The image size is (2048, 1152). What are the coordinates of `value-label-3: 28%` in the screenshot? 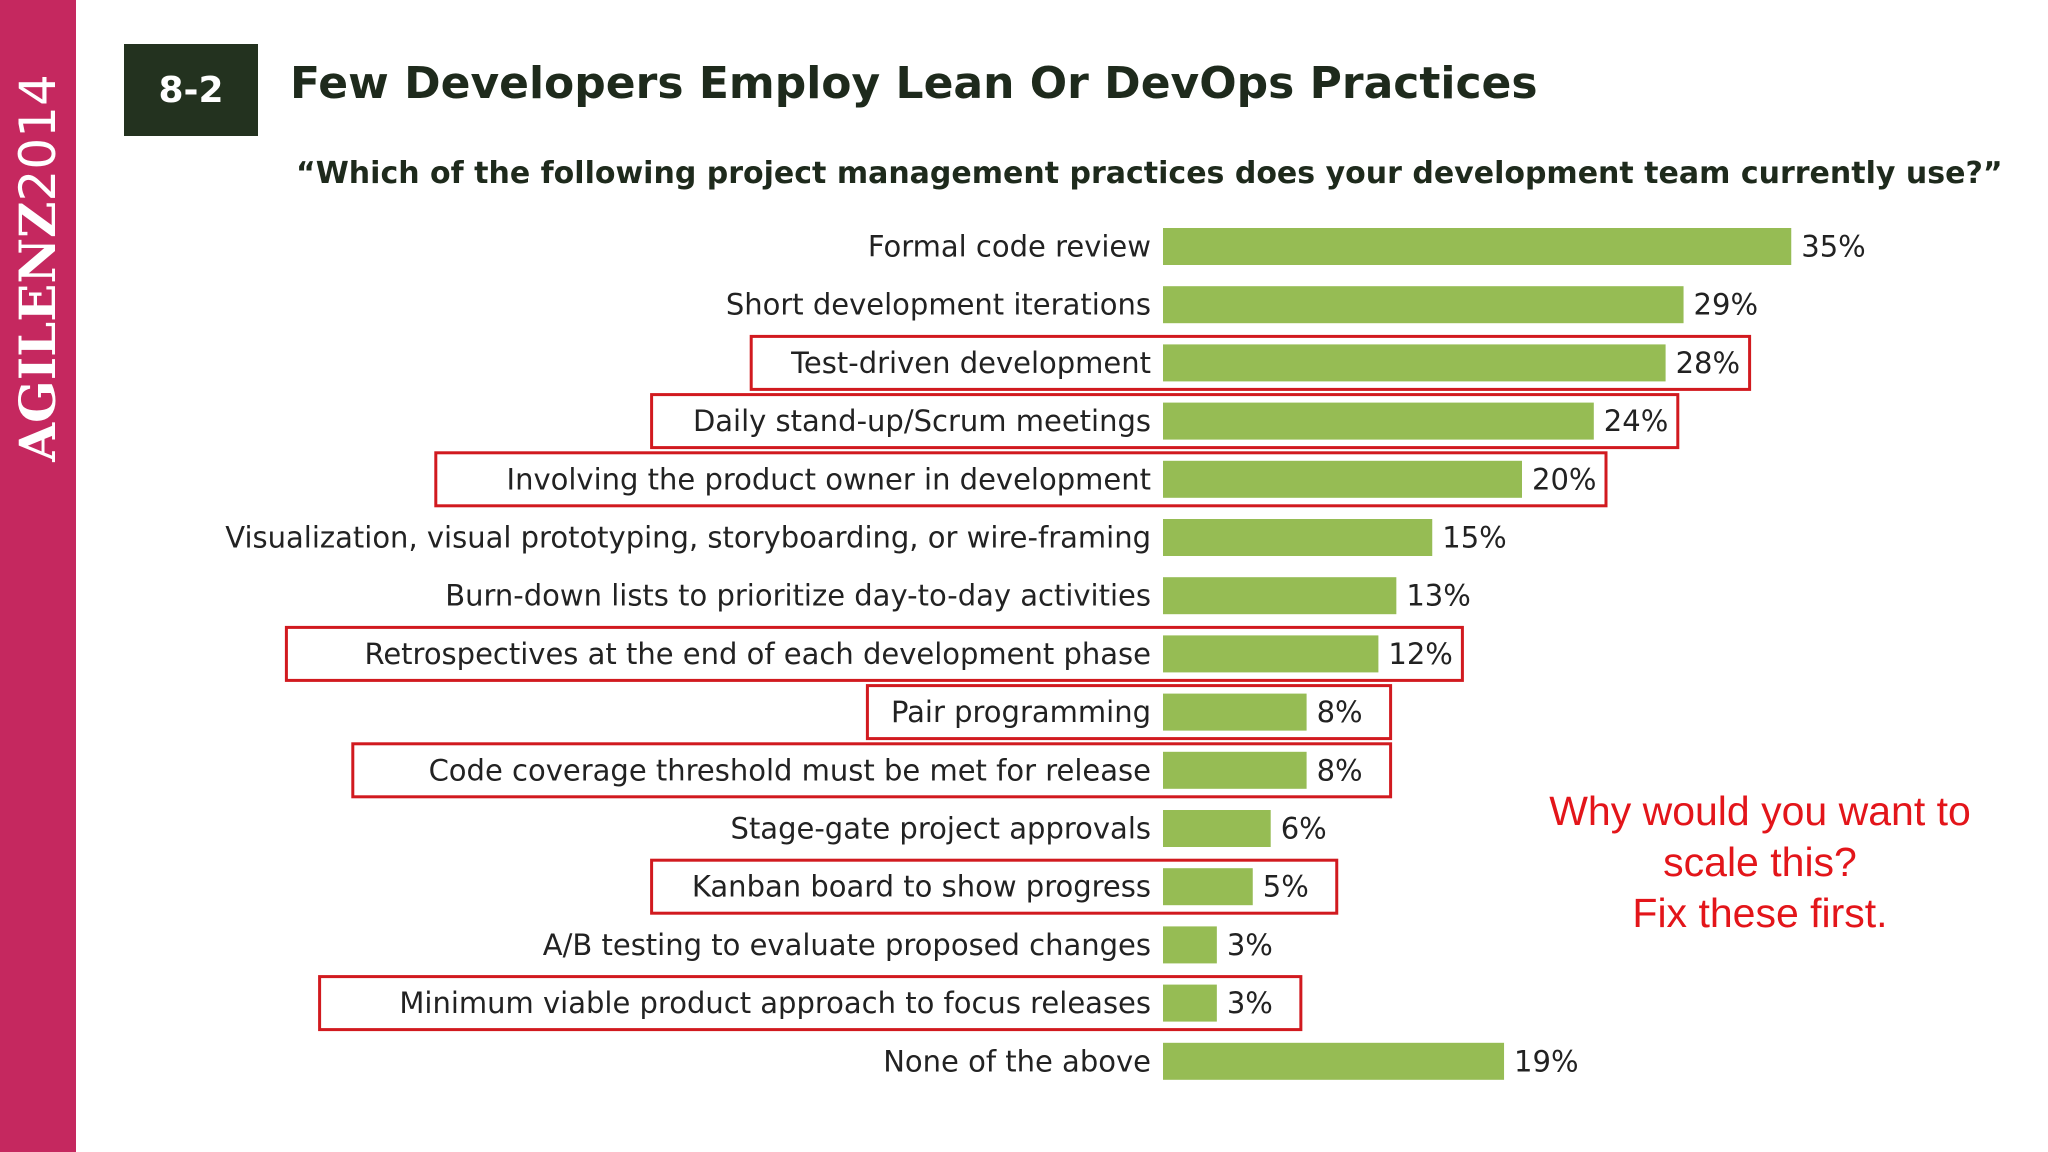 It's located at (1708, 363).